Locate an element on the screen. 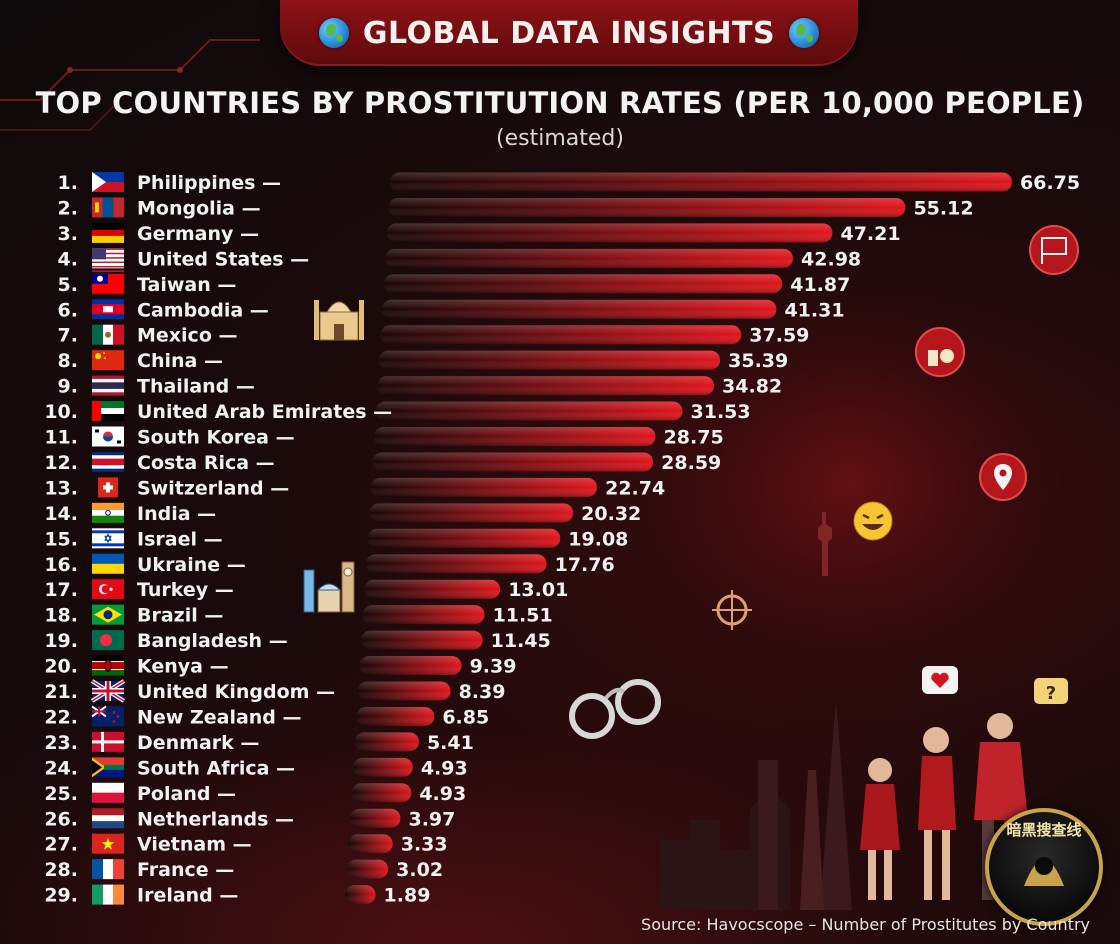 Image resolution: width=1120 pixels, height=944 pixels. flag-cambodia-icon is located at coordinates (108, 309).